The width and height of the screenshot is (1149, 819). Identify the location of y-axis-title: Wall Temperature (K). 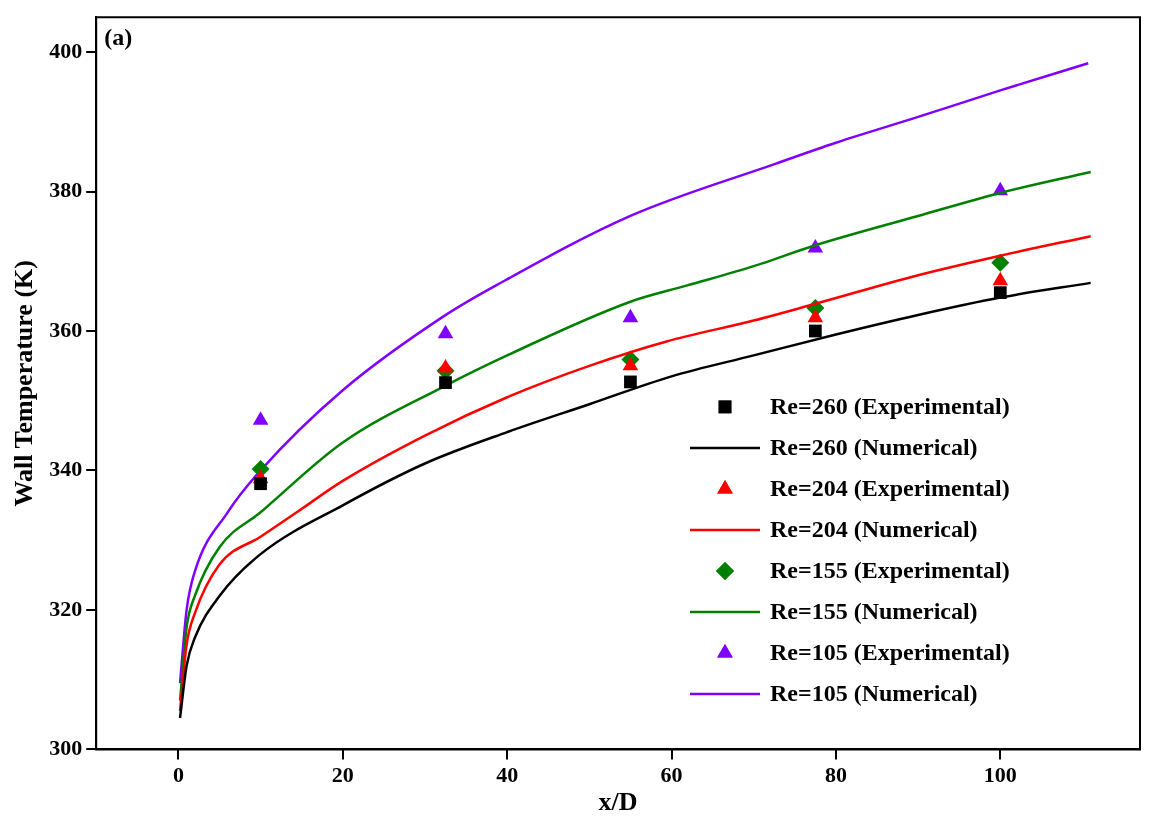
(24, 383).